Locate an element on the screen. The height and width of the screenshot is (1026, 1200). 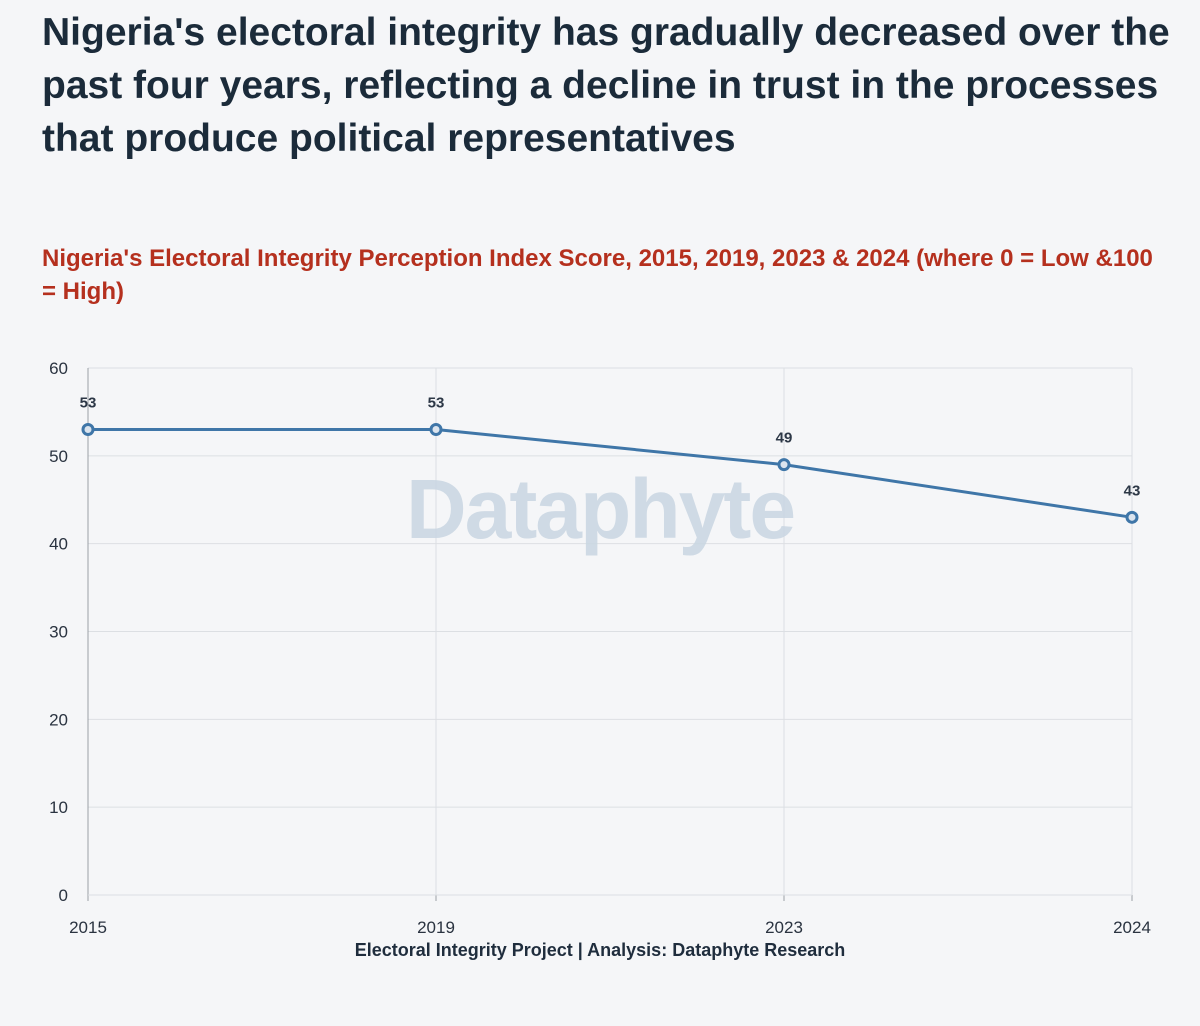
x-tick-label: 2023 is located at coordinates (784, 927).